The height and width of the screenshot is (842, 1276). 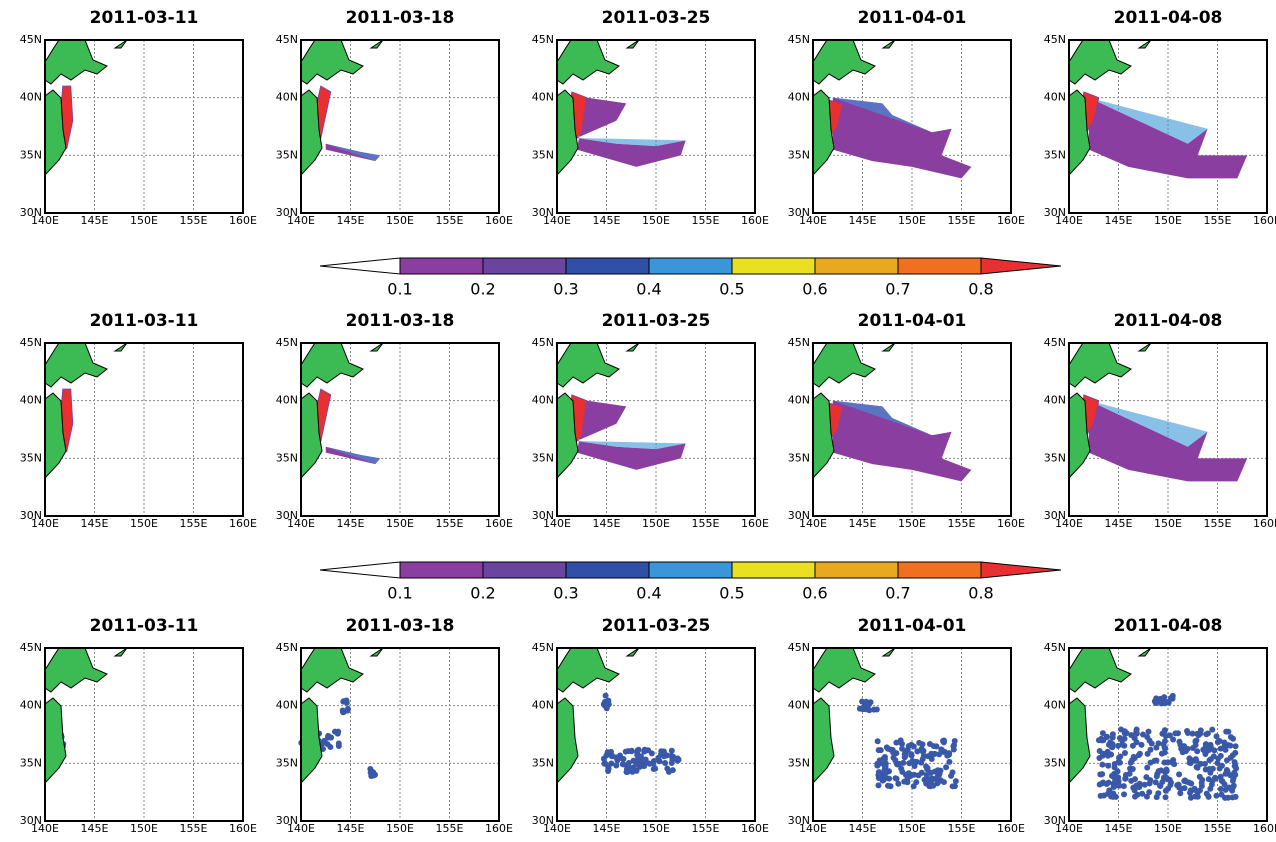 I want to click on colorbar-segment, so click(x=773, y=266).